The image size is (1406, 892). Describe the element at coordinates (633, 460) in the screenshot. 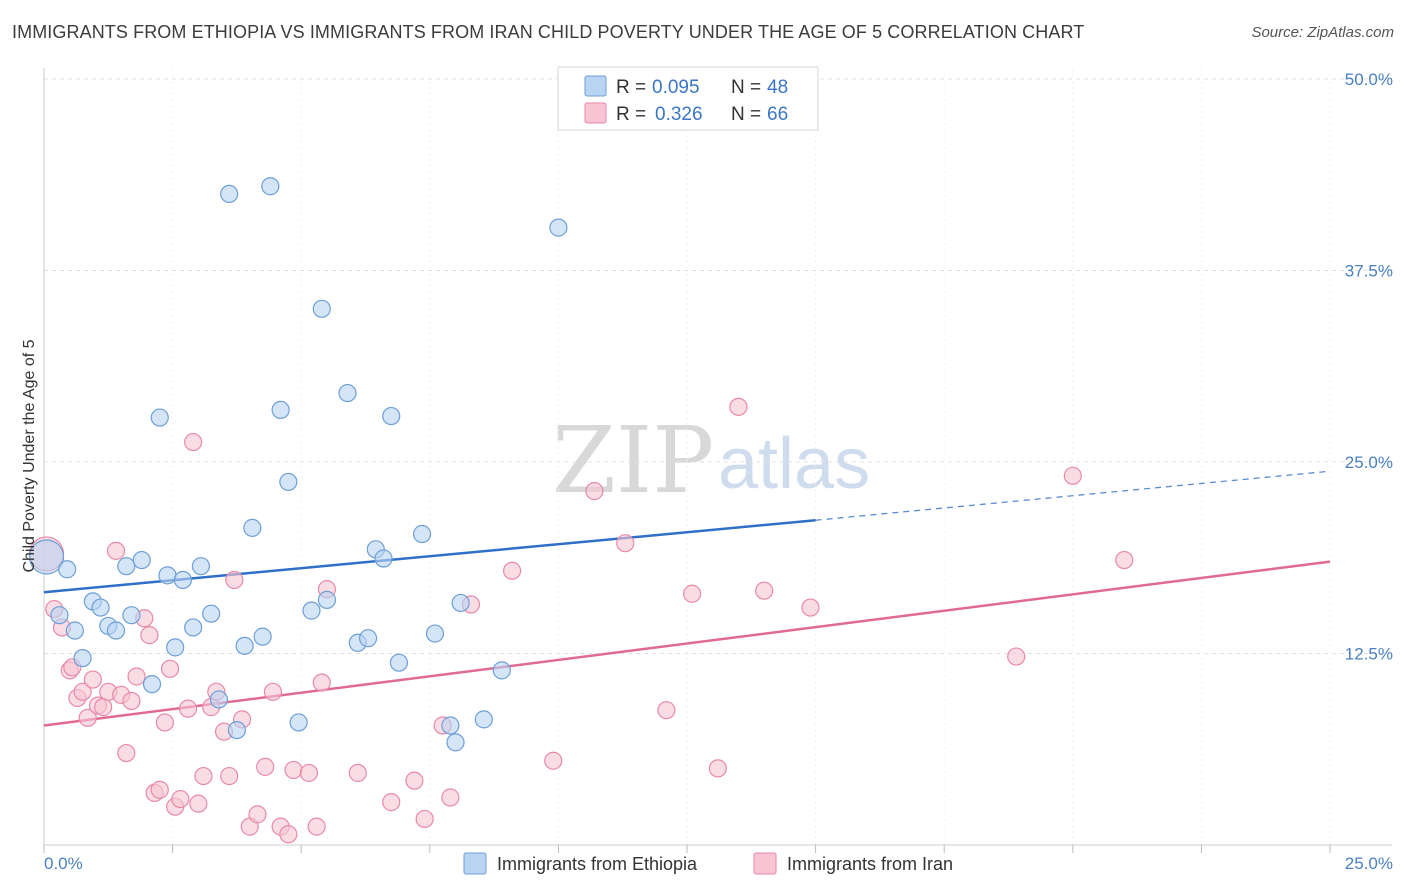

I see `watermark-zip: ZIP` at that location.